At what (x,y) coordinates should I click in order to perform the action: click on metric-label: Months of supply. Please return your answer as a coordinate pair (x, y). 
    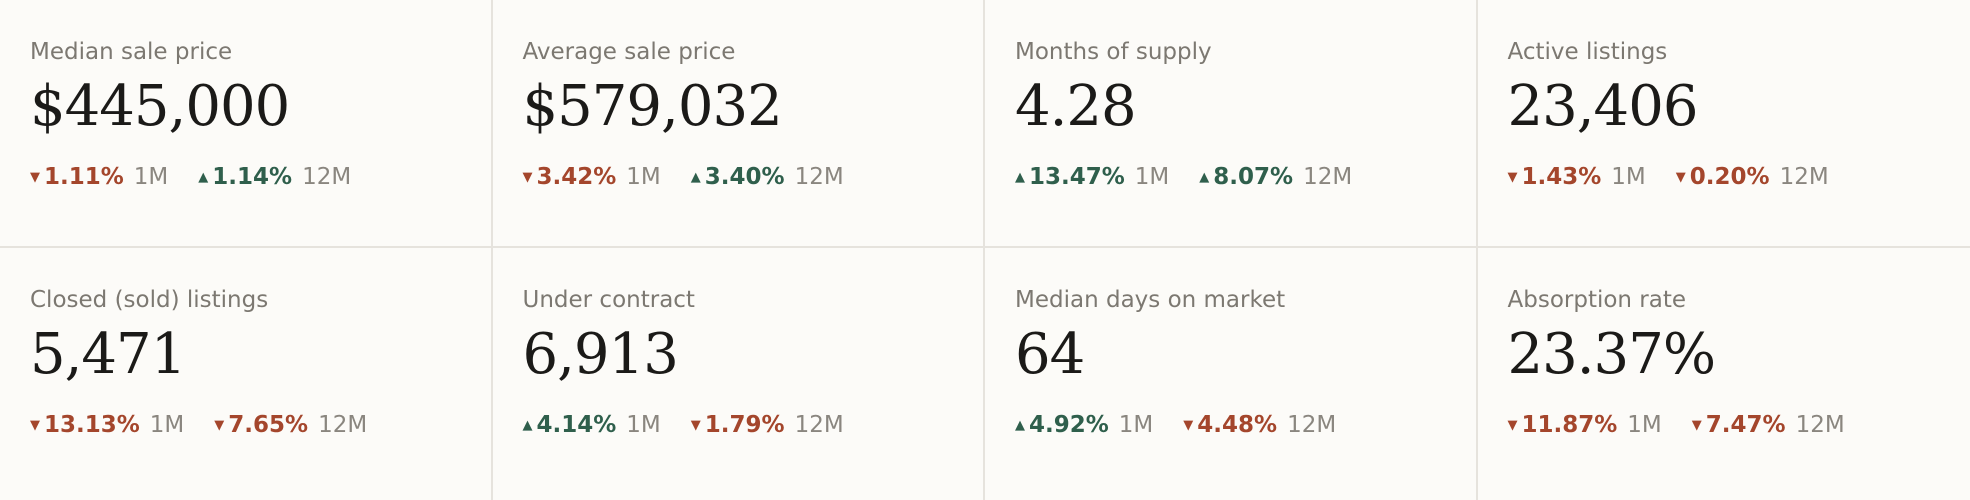
    Looking at the image, I should click on (1113, 52).